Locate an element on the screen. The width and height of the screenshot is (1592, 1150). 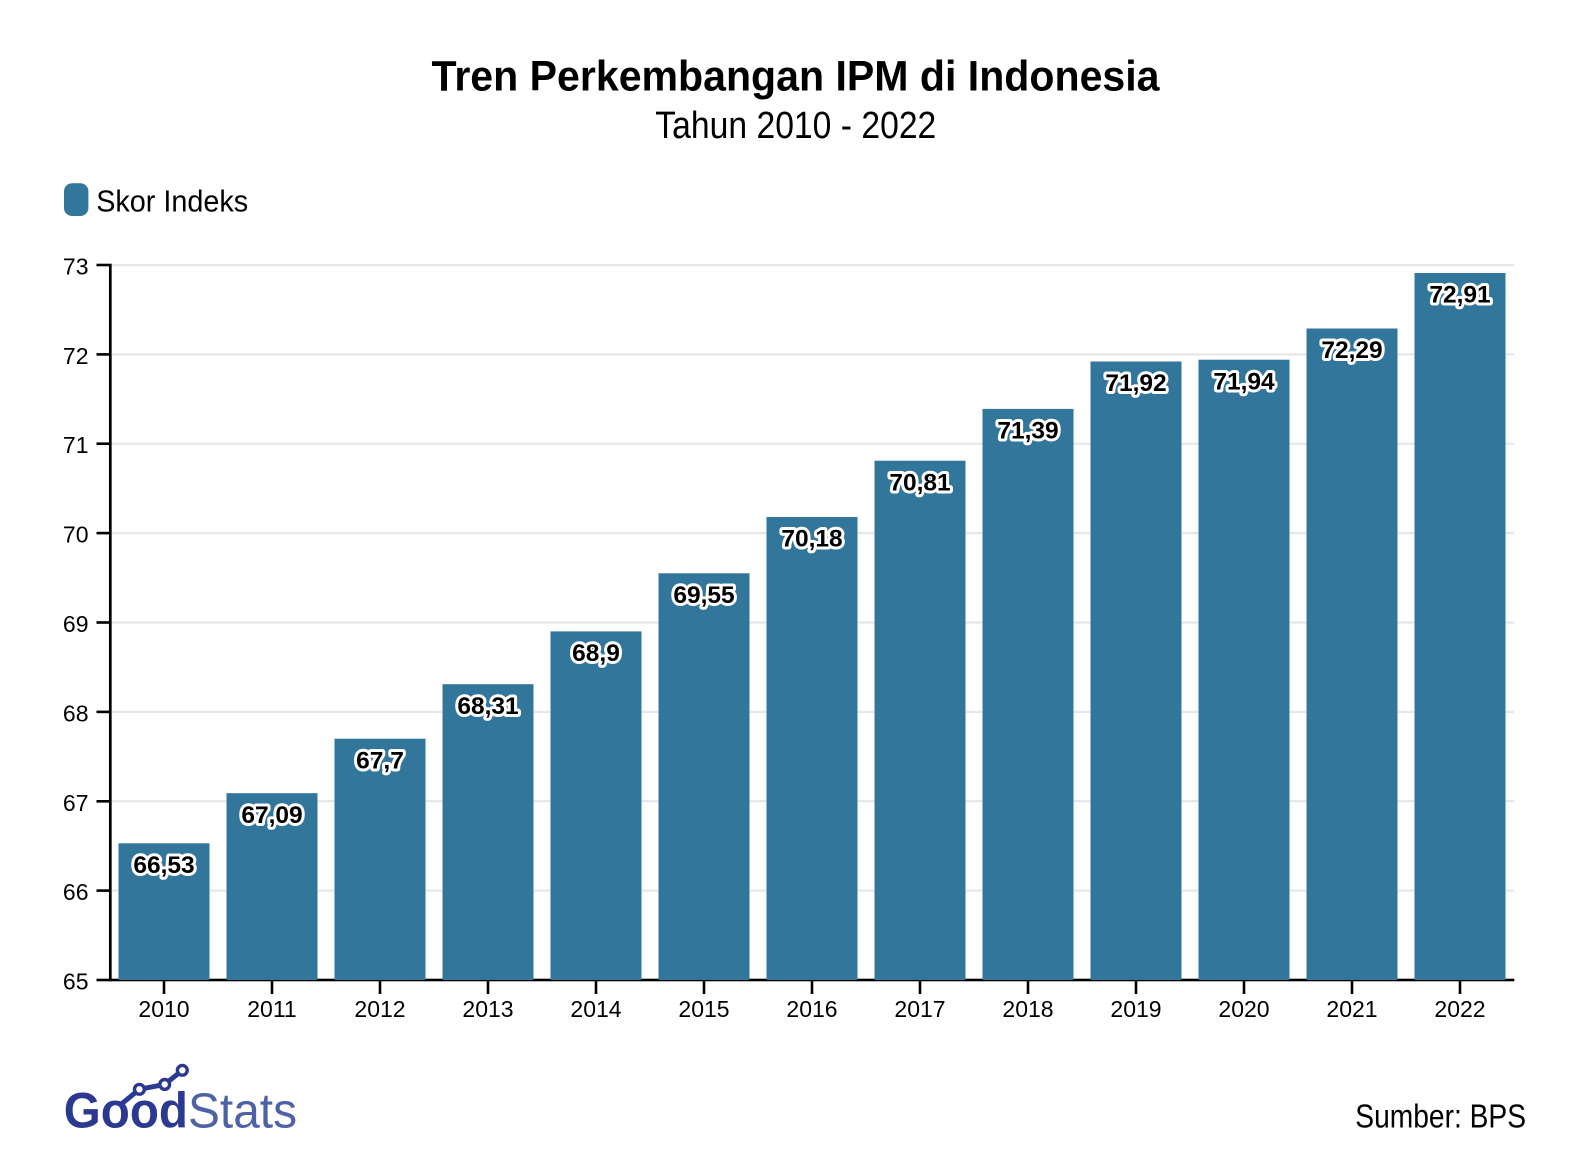
svg-text: 68 is located at coordinates (76, 713).